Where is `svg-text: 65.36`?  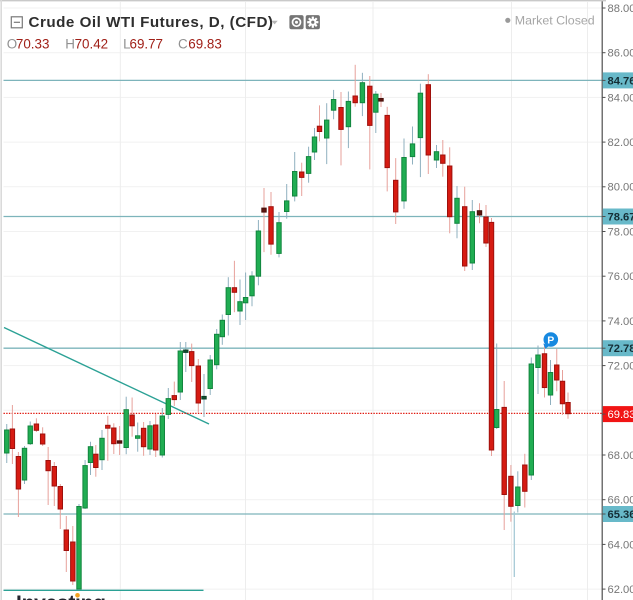
svg-text: 65.36 is located at coordinates (620, 515).